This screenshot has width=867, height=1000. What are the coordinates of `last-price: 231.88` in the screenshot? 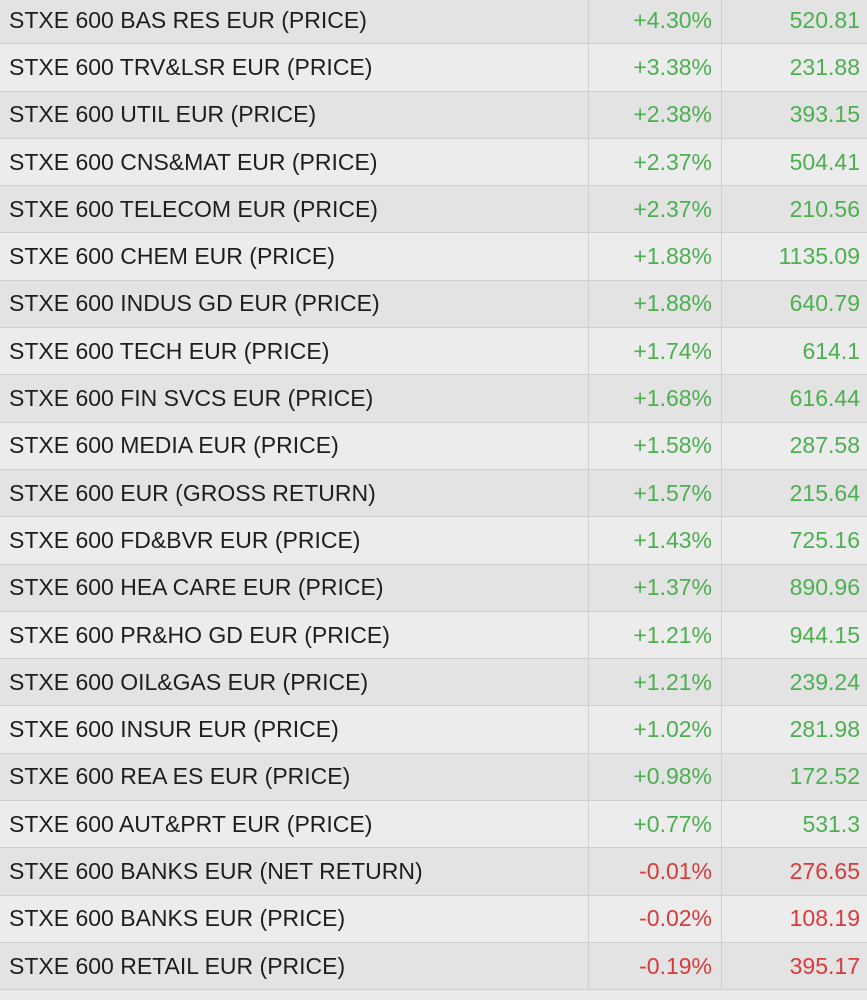 It's located at (824, 66).